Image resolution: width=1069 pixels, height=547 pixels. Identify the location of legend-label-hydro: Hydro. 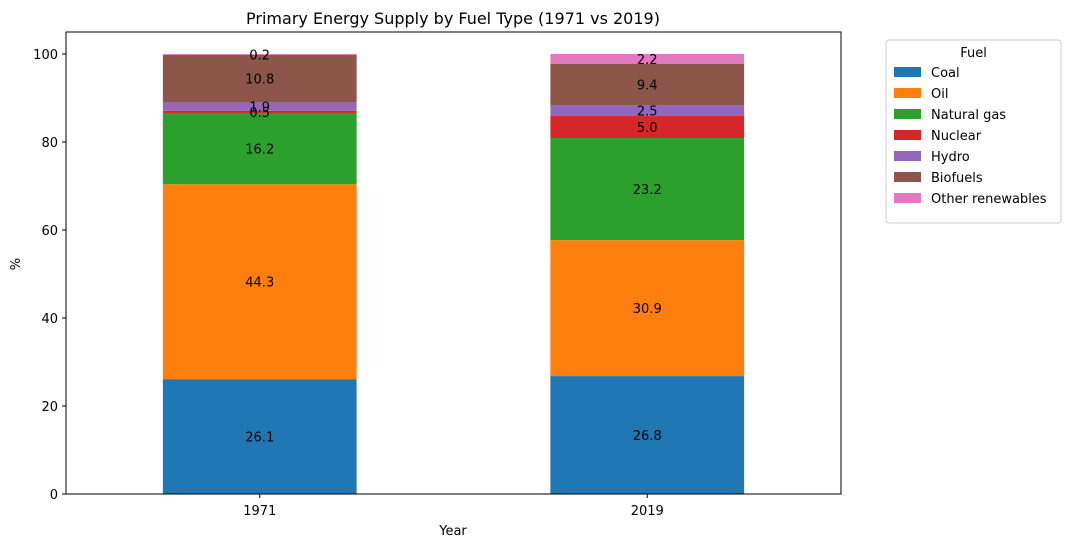
(950, 157).